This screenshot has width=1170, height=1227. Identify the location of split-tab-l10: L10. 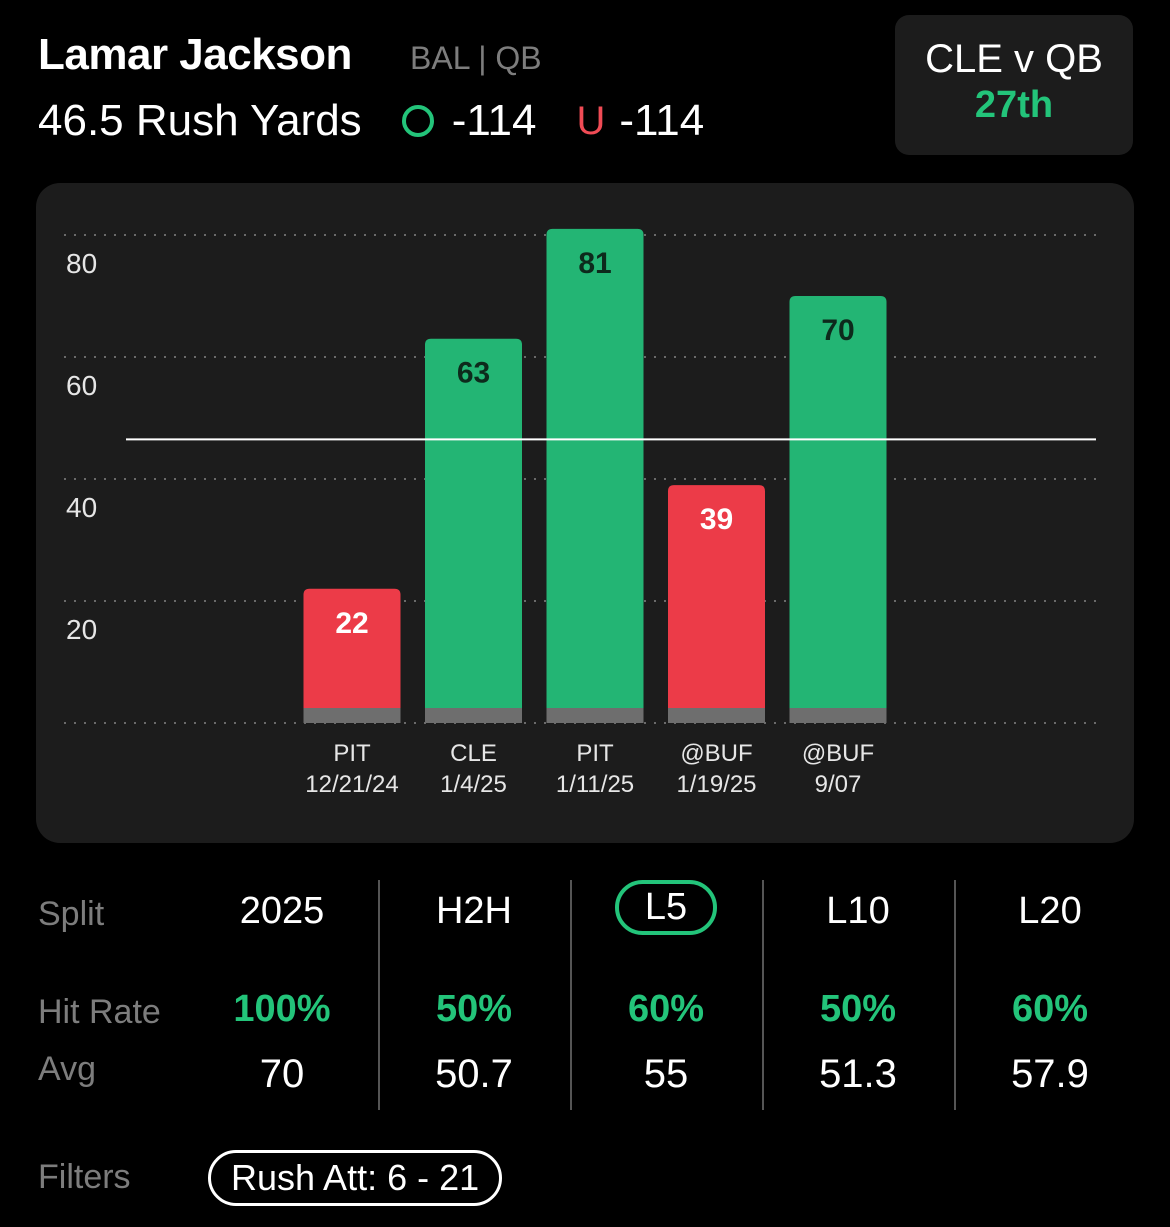
(858, 911).